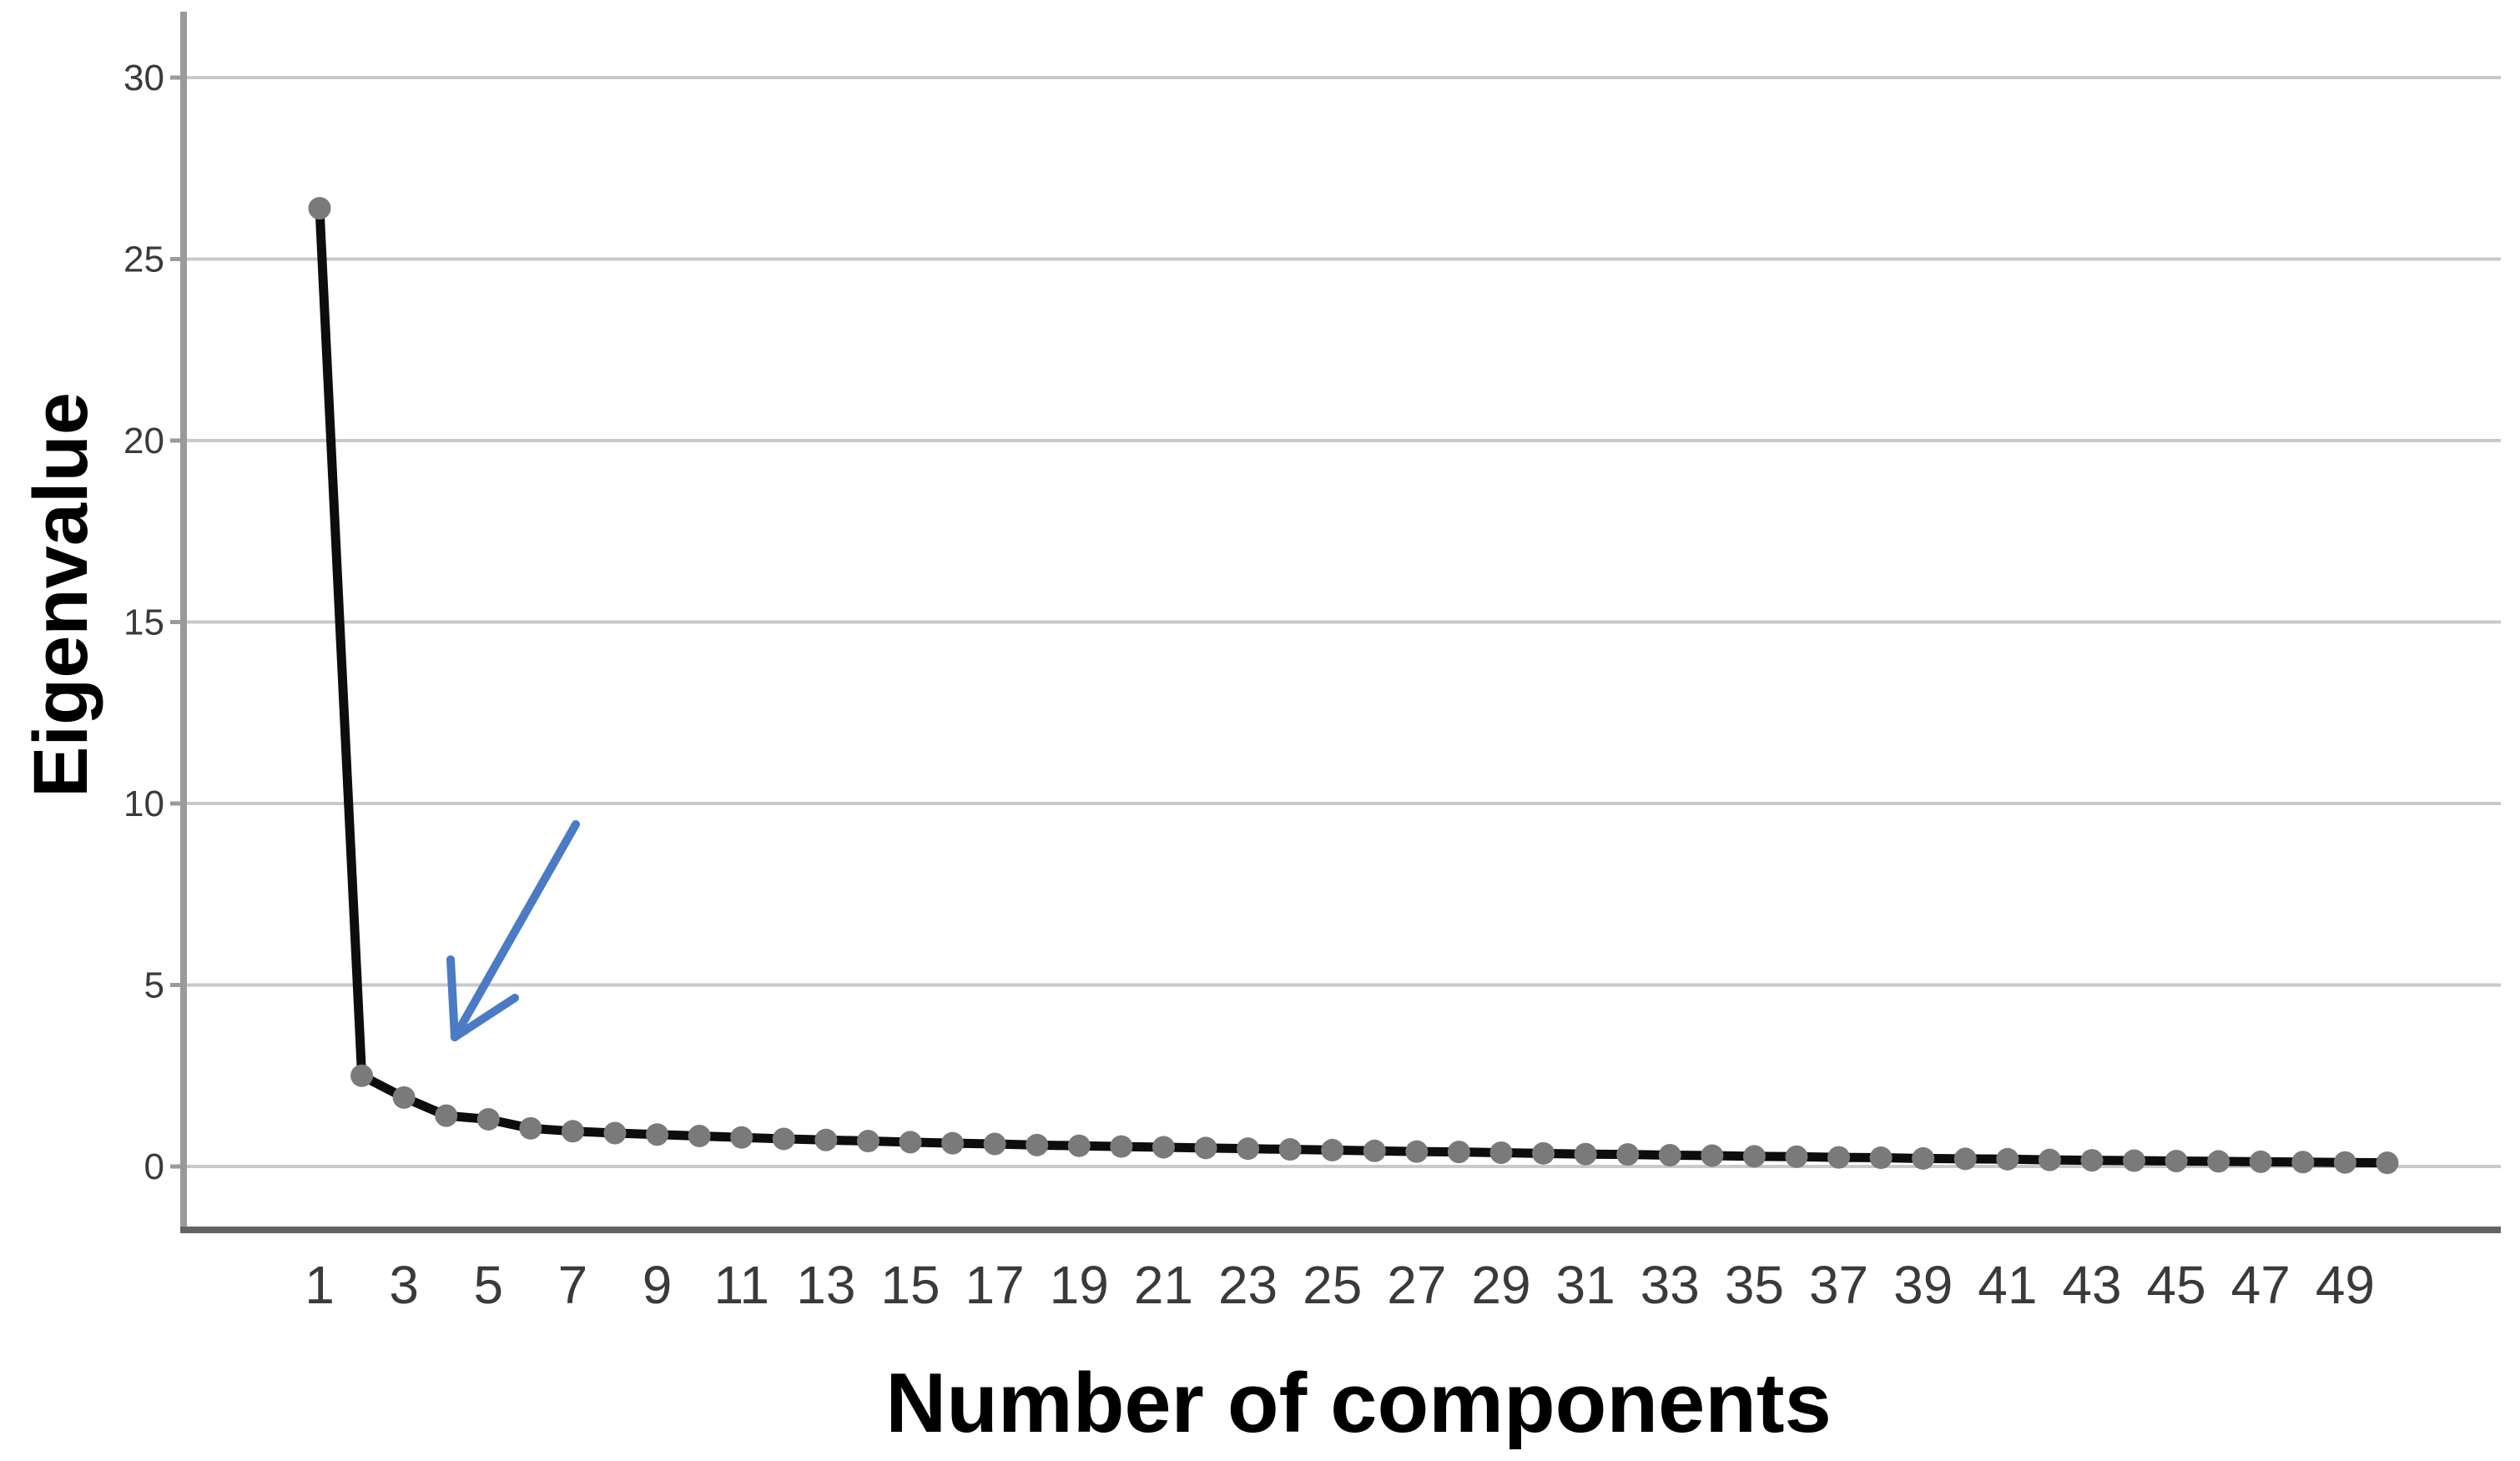 The image size is (2520, 1461). I want to click on x-tick-label-13: 13, so click(825, 1285).